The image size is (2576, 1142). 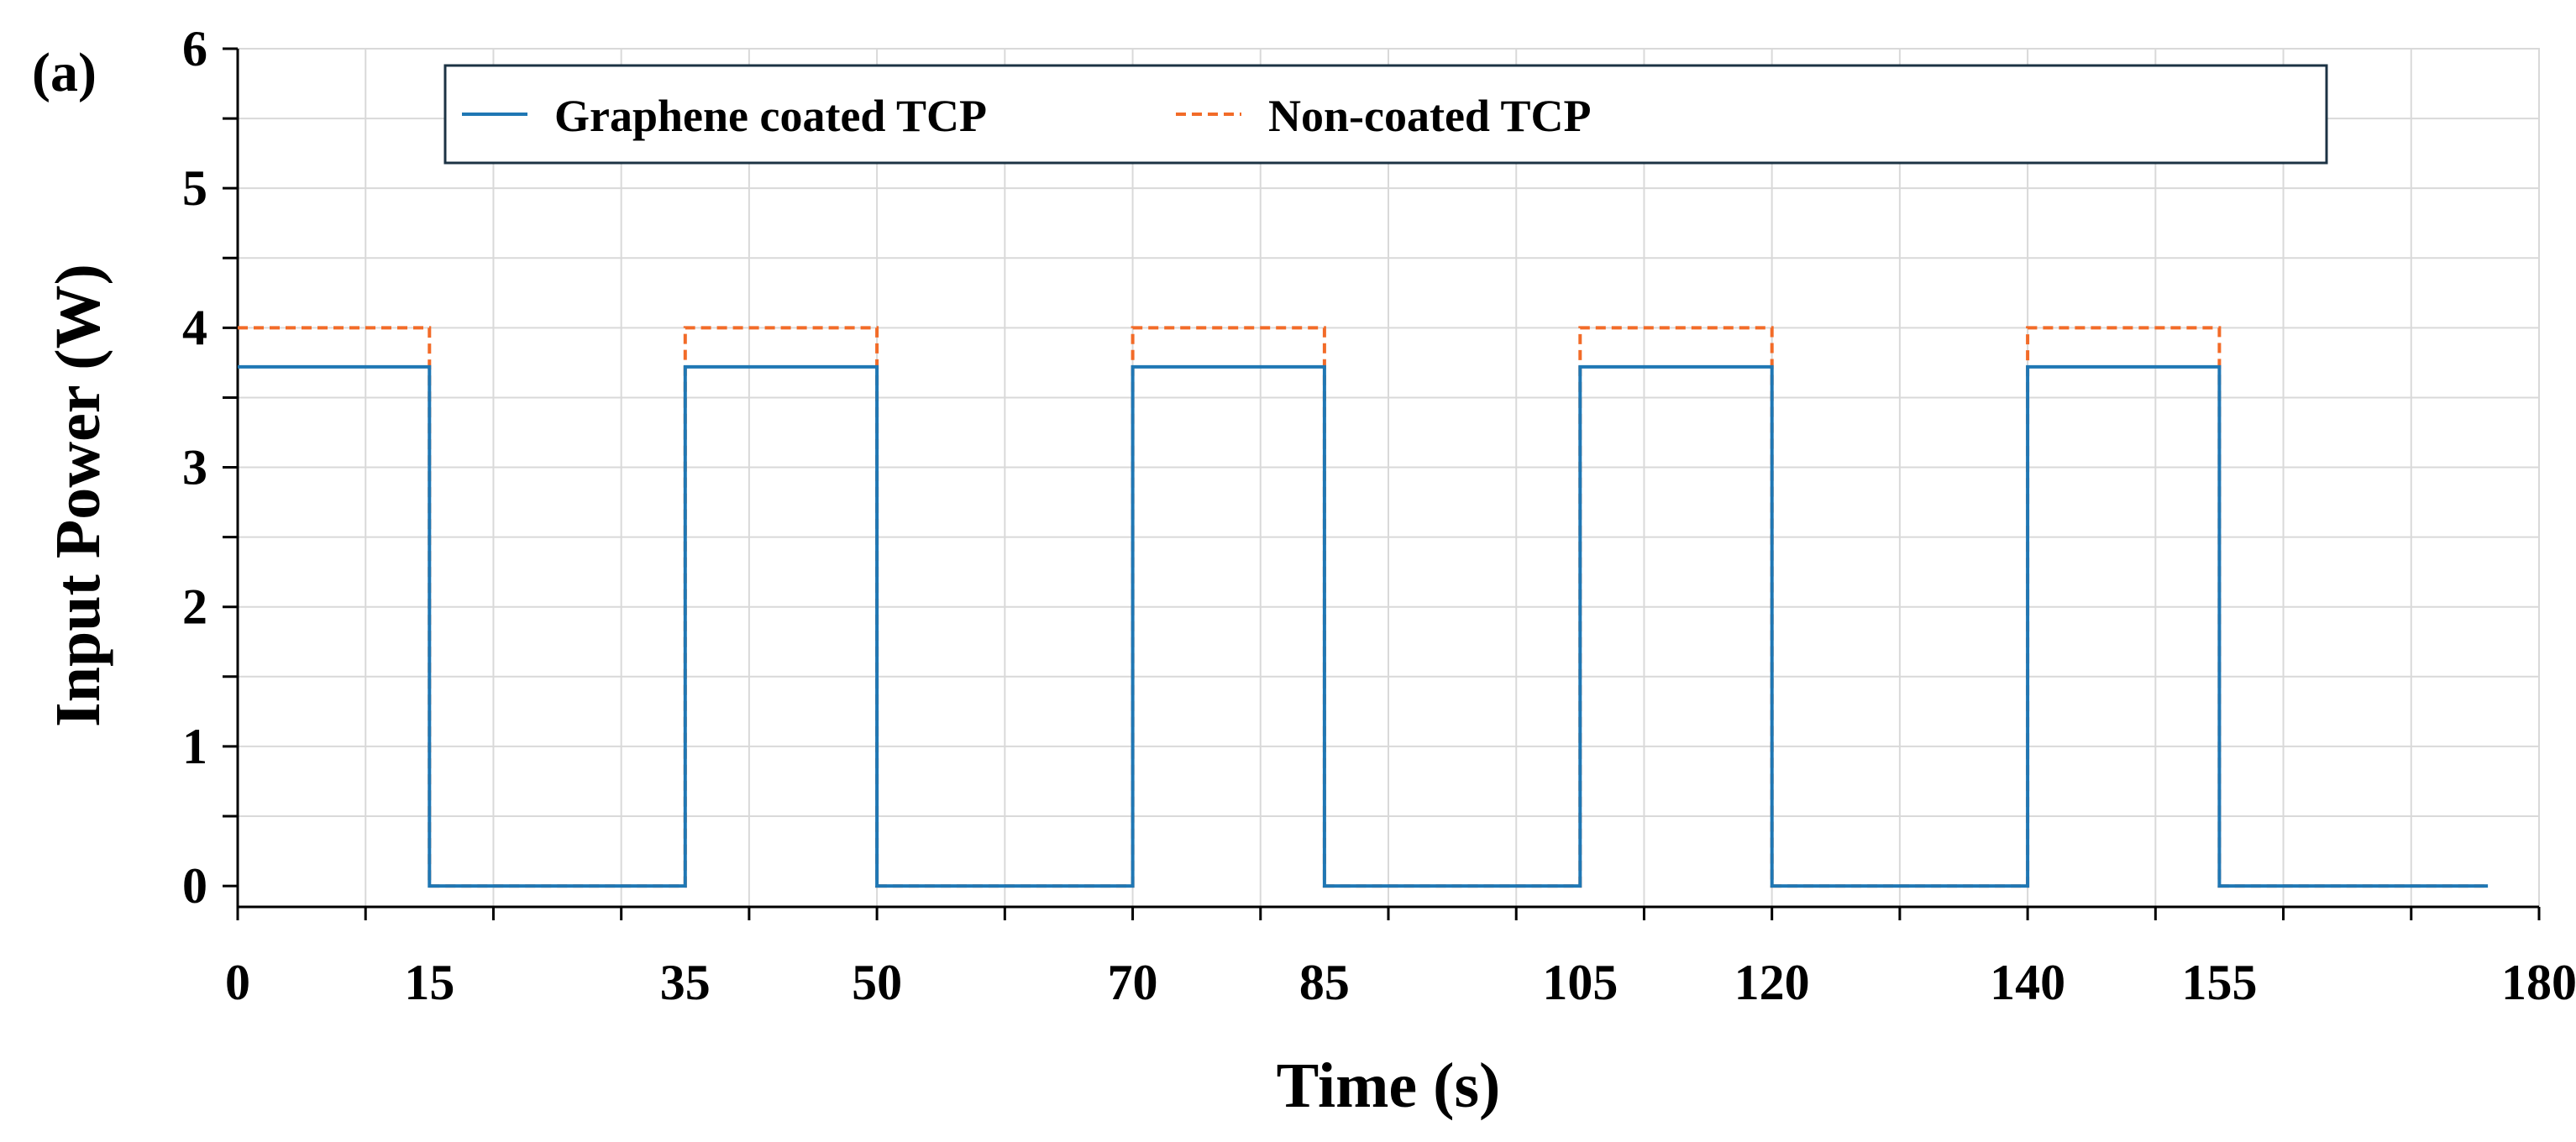 What do you see at coordinates (194, 49) in the screenshot?
I see `y-tick-label: 6` at bounding box center [194, 49].